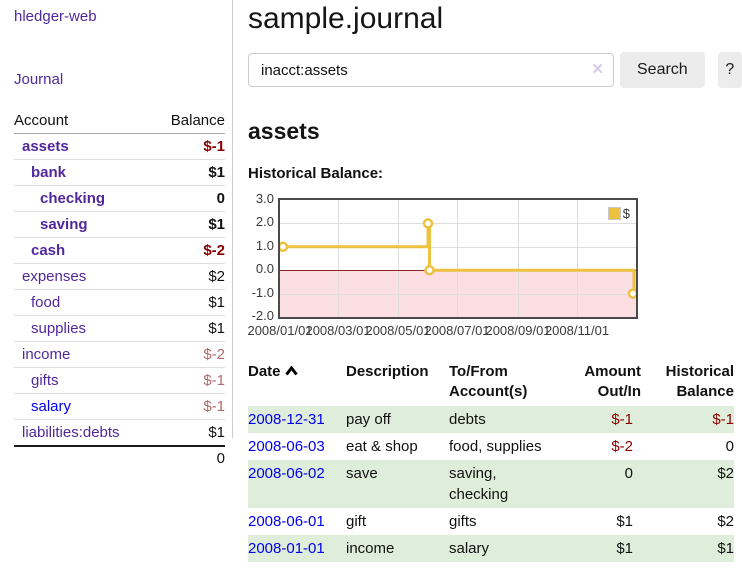  What do you see at coordinates (45, 380) in the screenshot?
I see `account-link-gifts: gifts` at bounding box center [45, 380].